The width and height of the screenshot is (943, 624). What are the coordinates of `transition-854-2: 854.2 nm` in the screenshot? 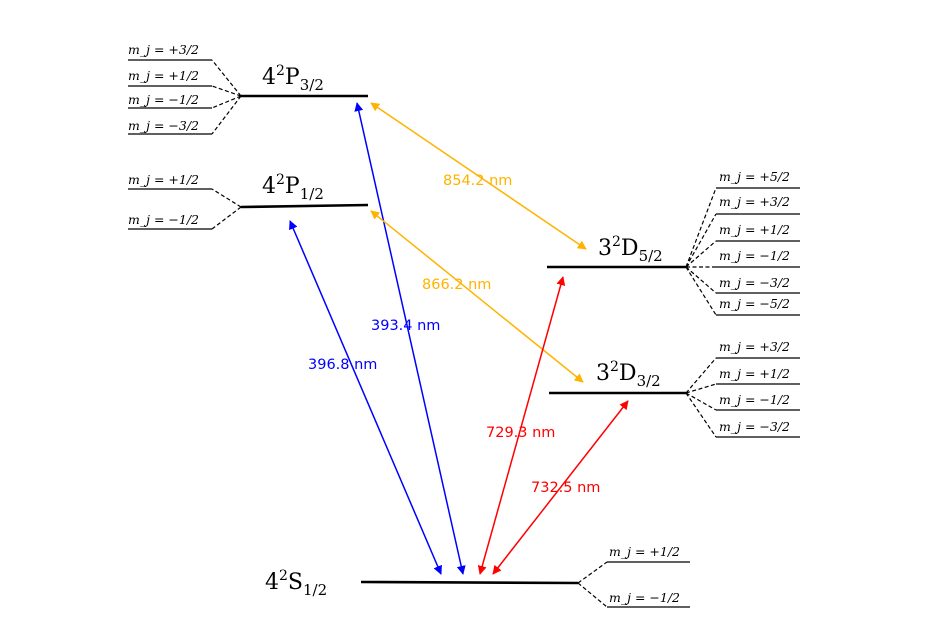 It's located at (478, 176).